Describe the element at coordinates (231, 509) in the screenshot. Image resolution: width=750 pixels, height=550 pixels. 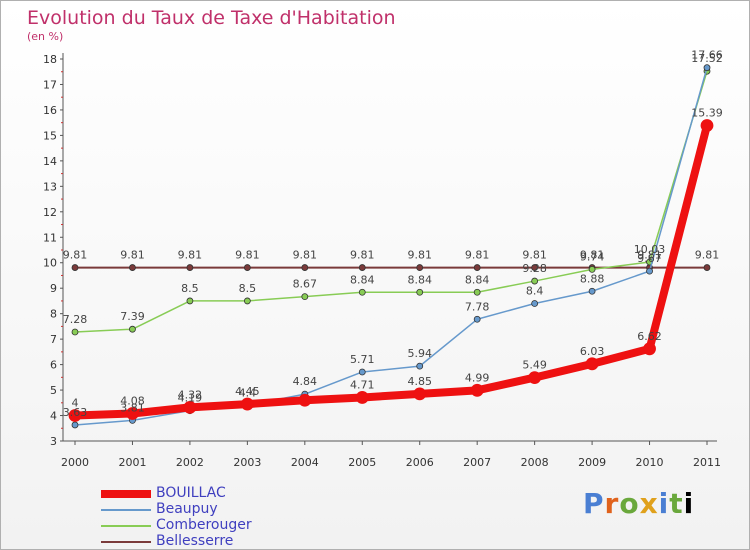
I see `legend-item-beaupuy: Beaupuy` at that location.